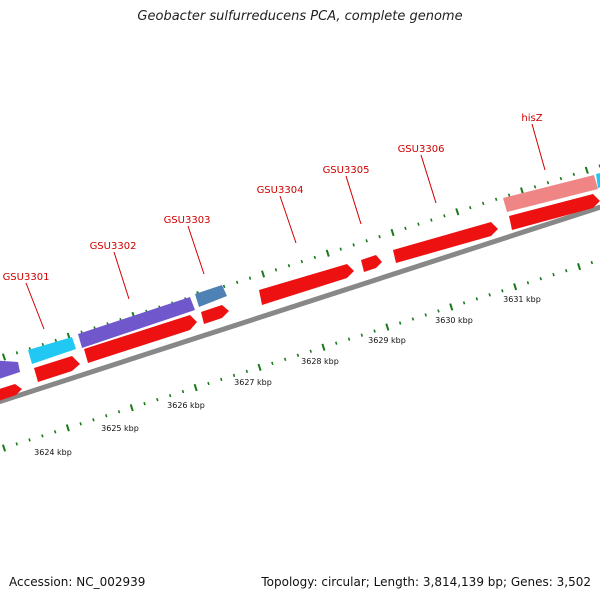 This screenshot has width=600, height=600. What do you see at coordinates (187, 220) in the screenshot?
I see `gene-label: GSU3303` at bounding box center [187, 220].